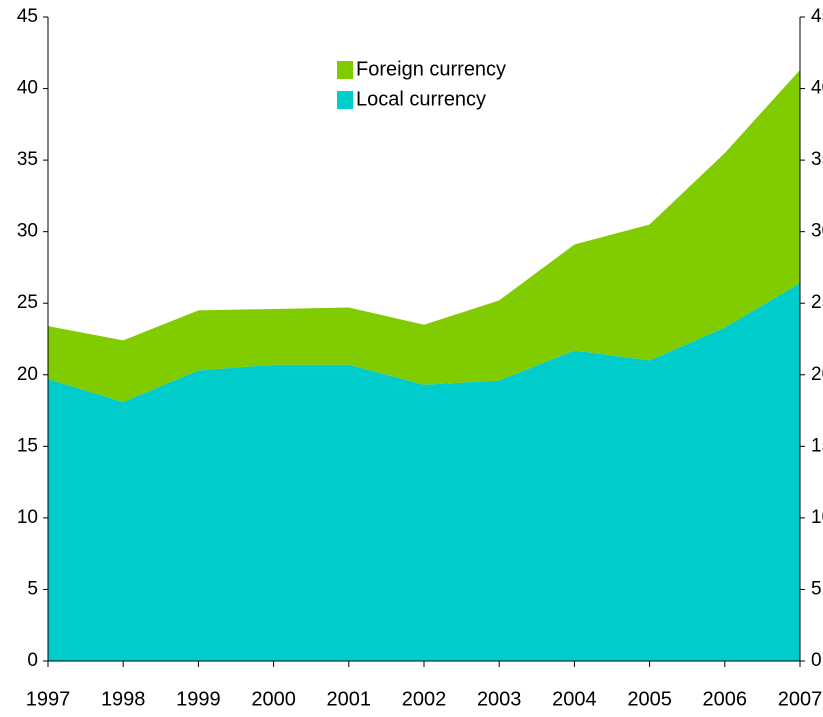 Image resolution: width=823 pixels, height=717 pixels. What do you see at coordinates (817, 159) in the screenshot?
I see `y2-tick-label: 35` at bounding box center [817, 159].